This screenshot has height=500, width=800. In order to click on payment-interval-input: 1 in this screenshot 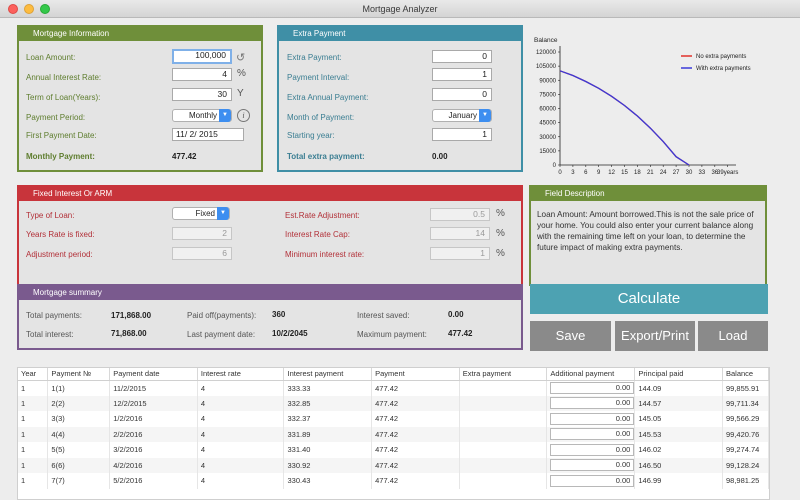, I will do `click(462, 74)`.